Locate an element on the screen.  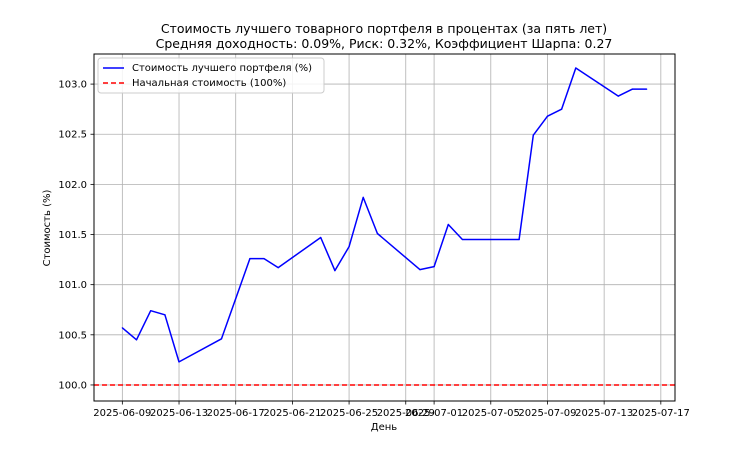
x-tick-label: 2025-07-17 is located at coordinates (661, 413).